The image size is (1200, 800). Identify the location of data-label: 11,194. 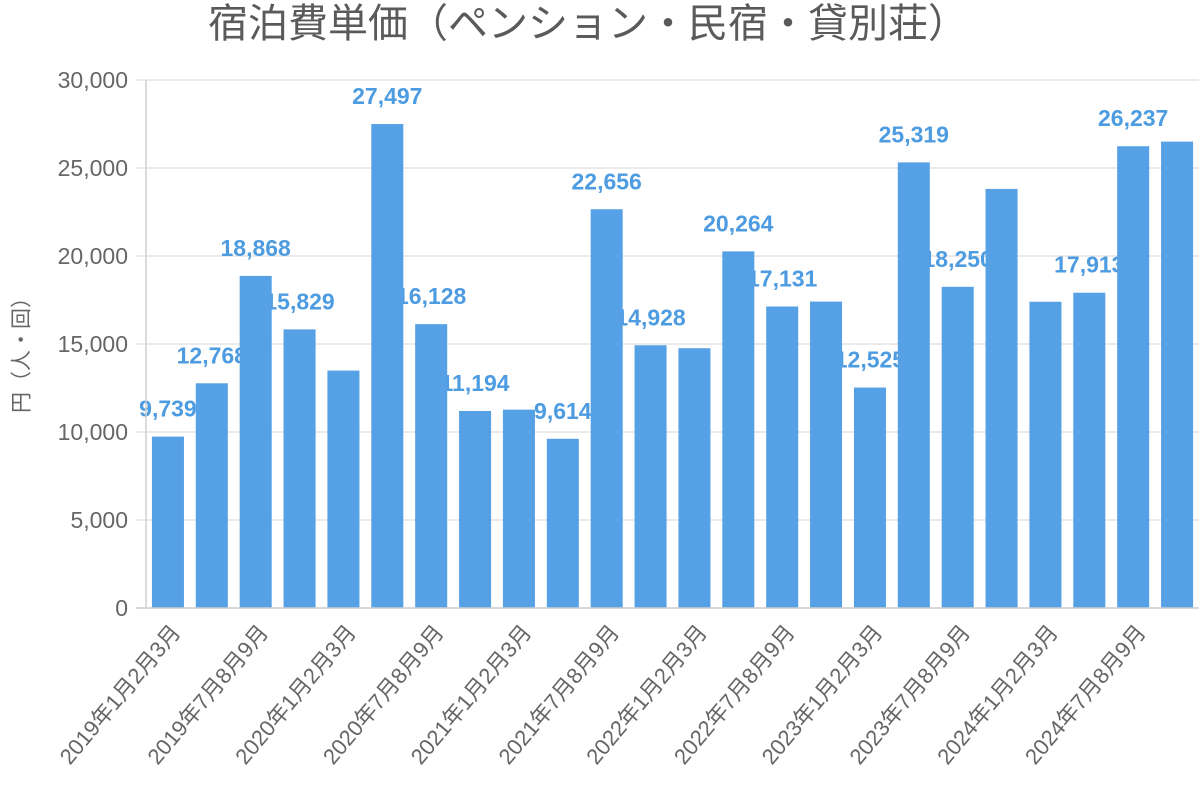
(475, 383).